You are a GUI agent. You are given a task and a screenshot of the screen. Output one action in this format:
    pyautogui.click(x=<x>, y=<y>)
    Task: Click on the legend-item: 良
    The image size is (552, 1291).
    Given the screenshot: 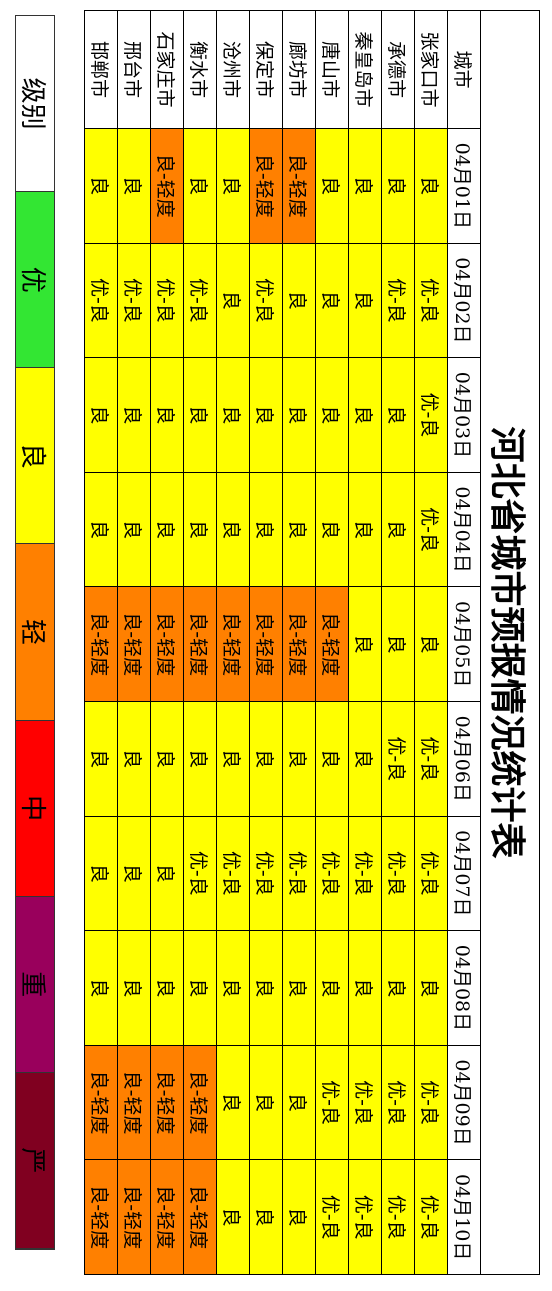 What is the action you would take?
    pyautogui.click(x=35, y=456)
    